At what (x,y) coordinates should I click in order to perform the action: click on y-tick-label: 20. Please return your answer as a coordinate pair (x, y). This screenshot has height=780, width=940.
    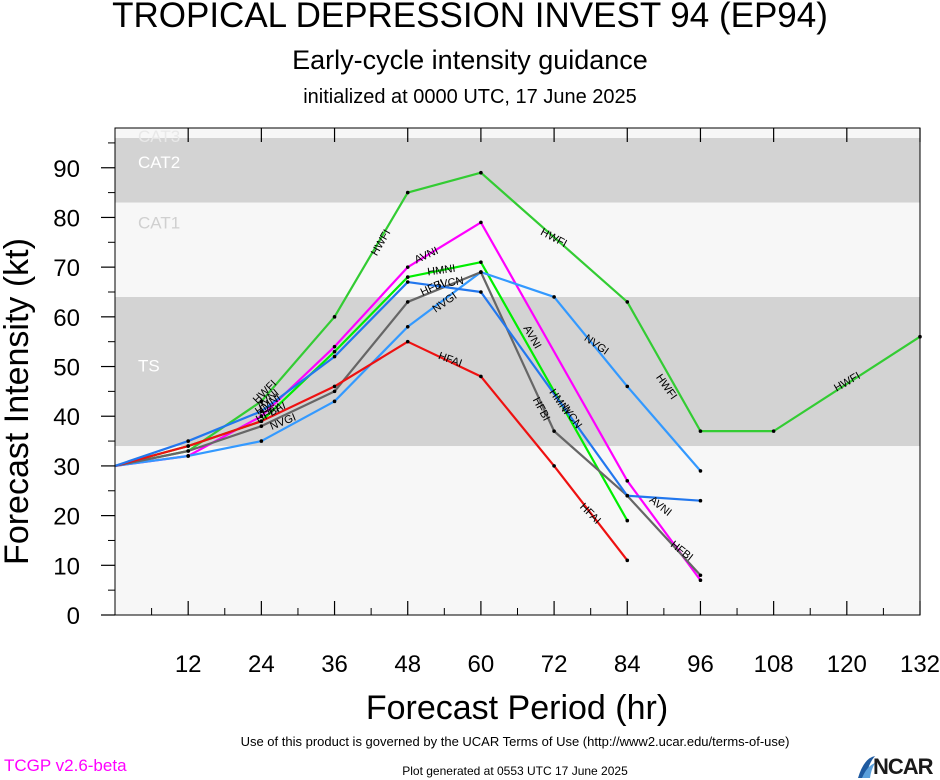
    Looking at the image, I should click on (66, 517).